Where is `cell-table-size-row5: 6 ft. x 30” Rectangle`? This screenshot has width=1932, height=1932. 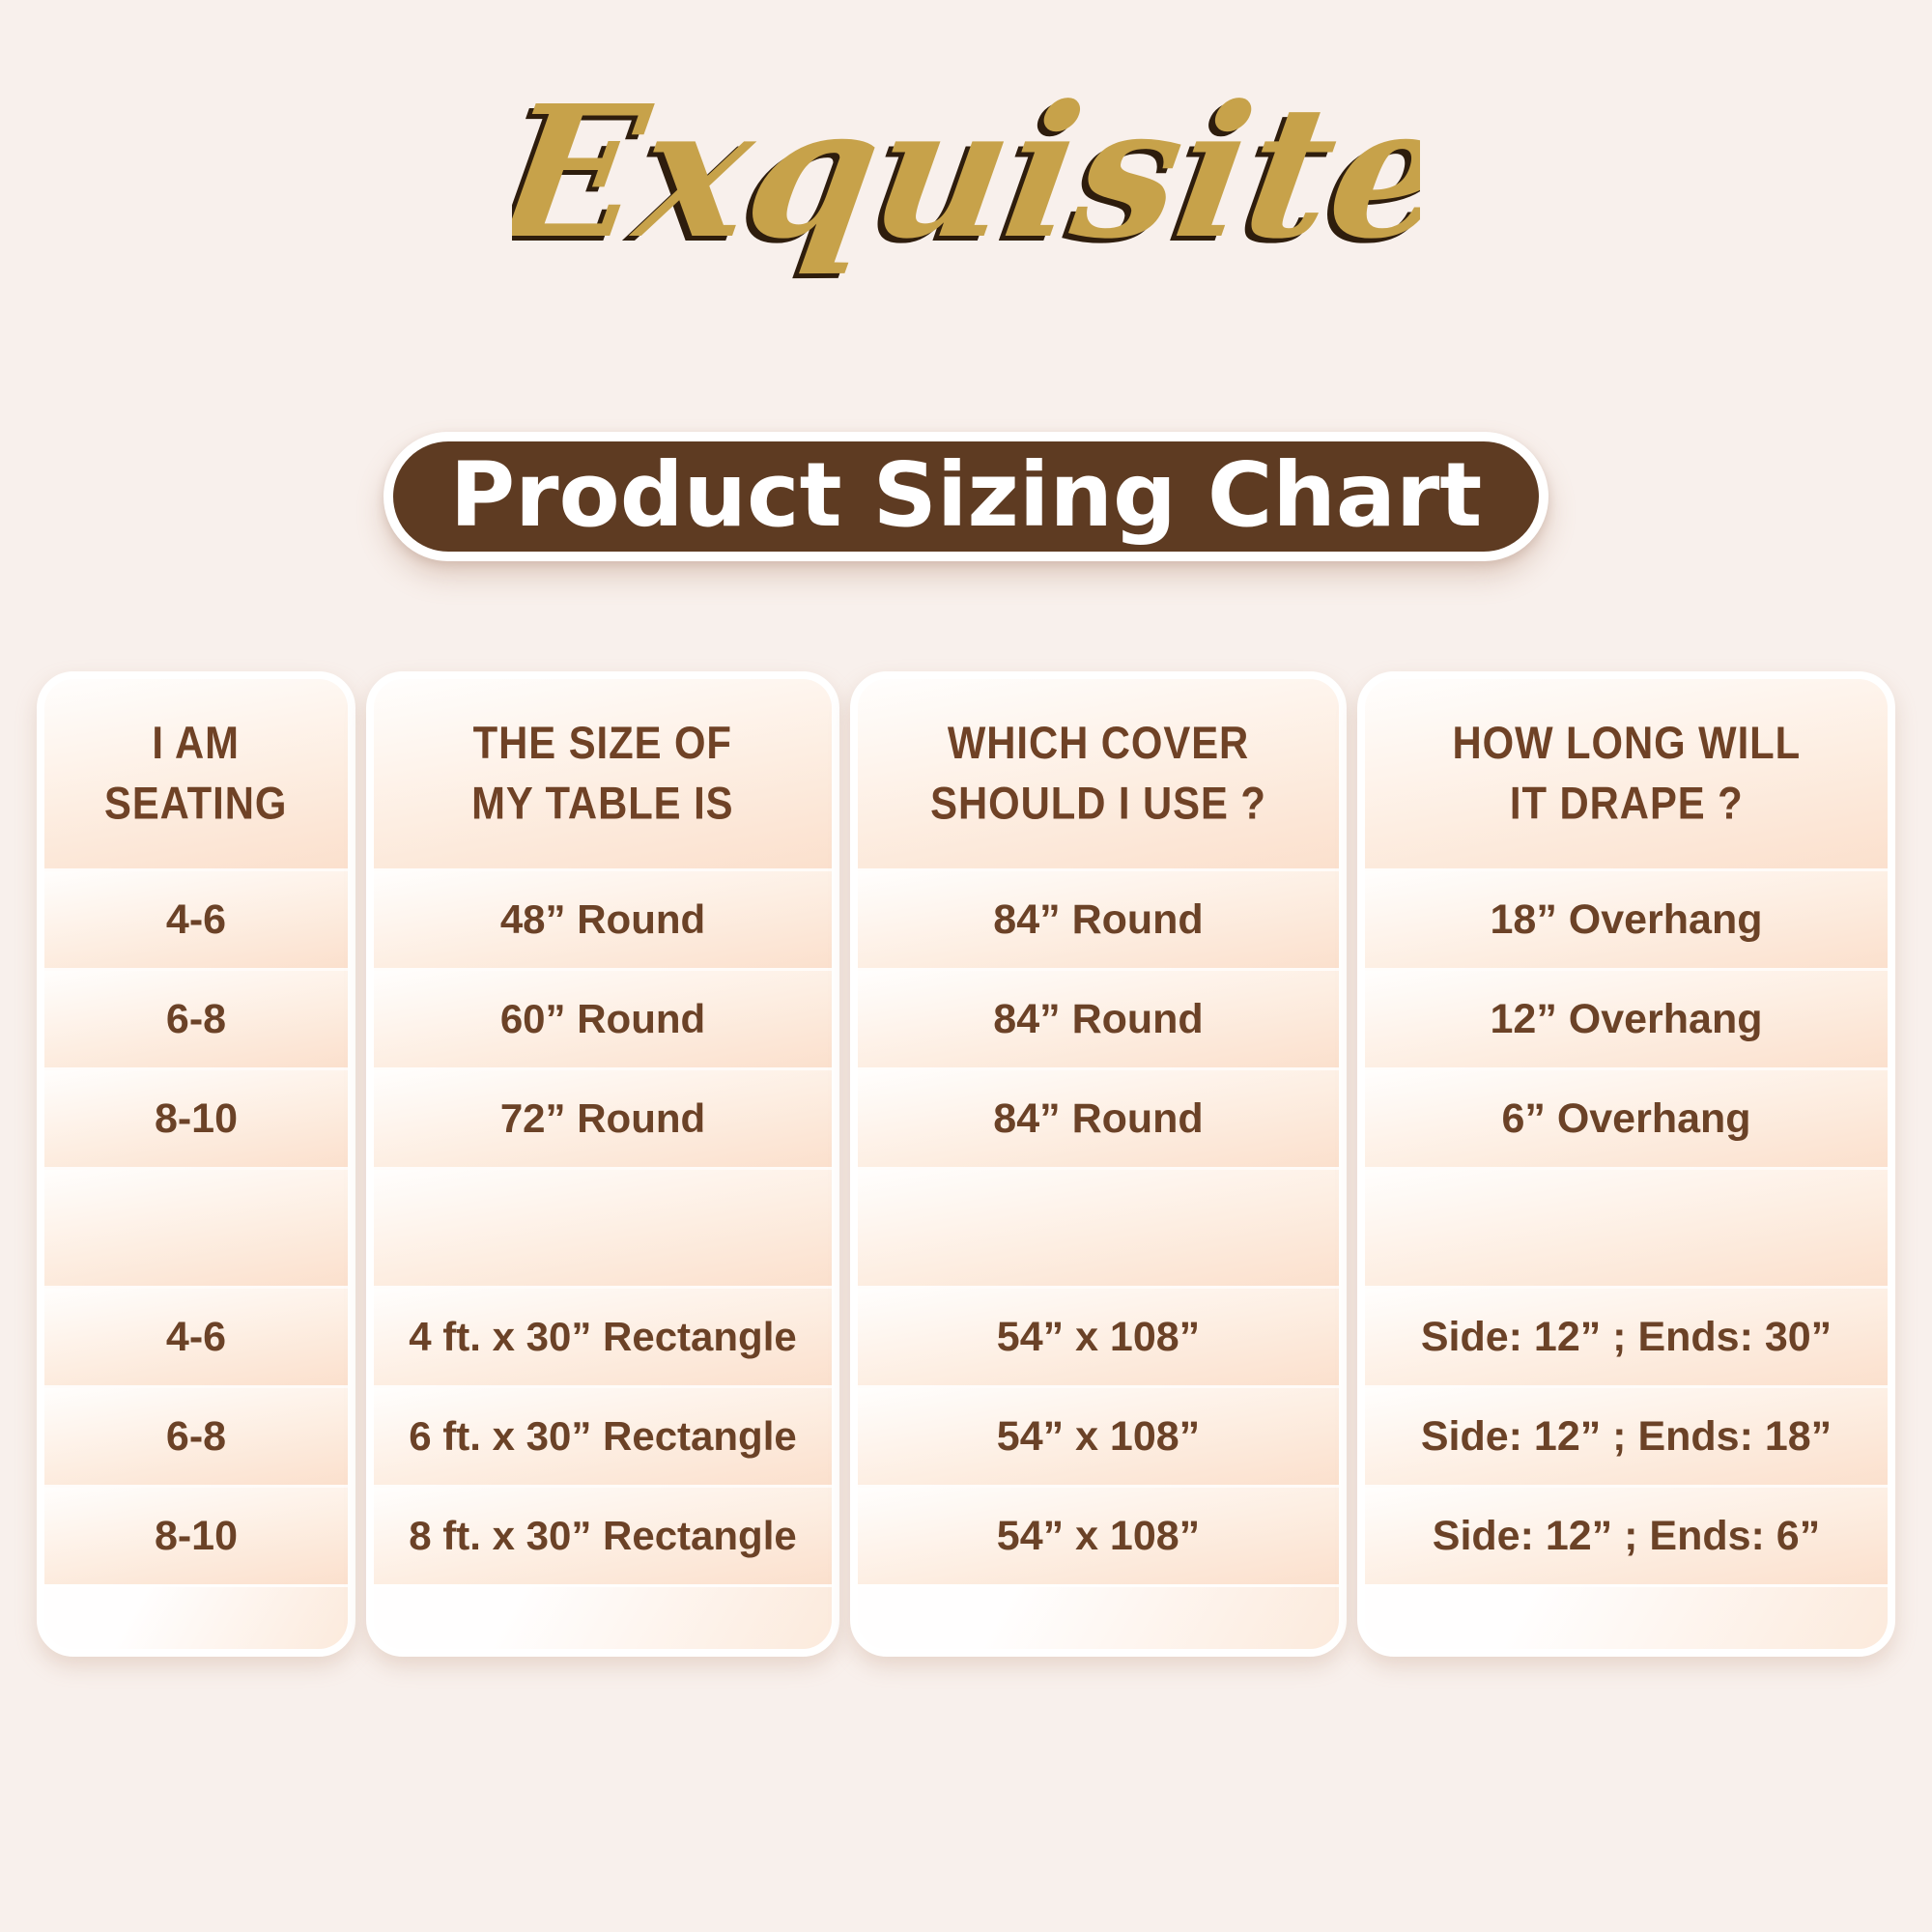 cell-table-size-row5: 6 ft. x 30” Rectangle is located at coordinates (603, 1435).